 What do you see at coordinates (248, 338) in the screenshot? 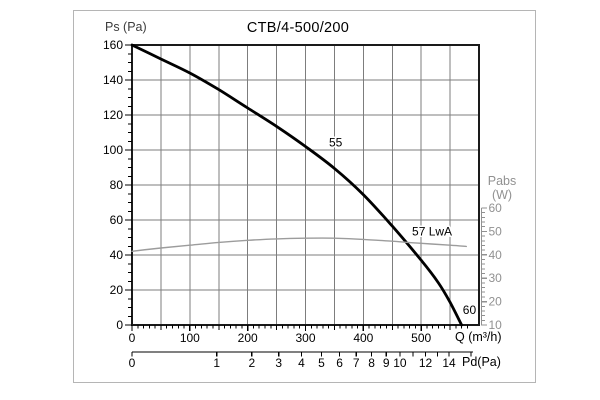
I see `x-axis-tick-label: 200` at bounding box center [248, 338].